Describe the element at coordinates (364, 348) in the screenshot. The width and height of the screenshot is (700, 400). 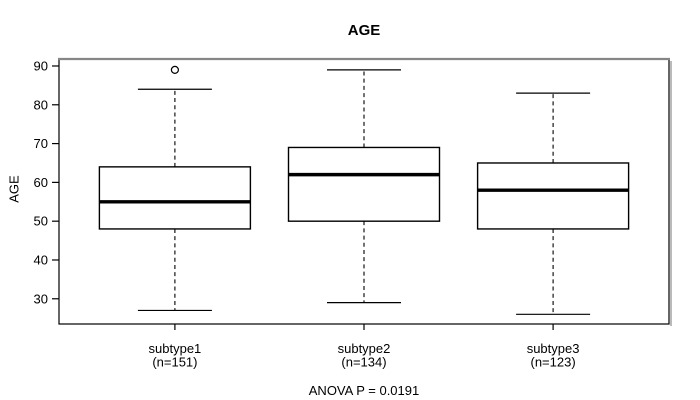
I see `x-category-label: subtype2` at that location.